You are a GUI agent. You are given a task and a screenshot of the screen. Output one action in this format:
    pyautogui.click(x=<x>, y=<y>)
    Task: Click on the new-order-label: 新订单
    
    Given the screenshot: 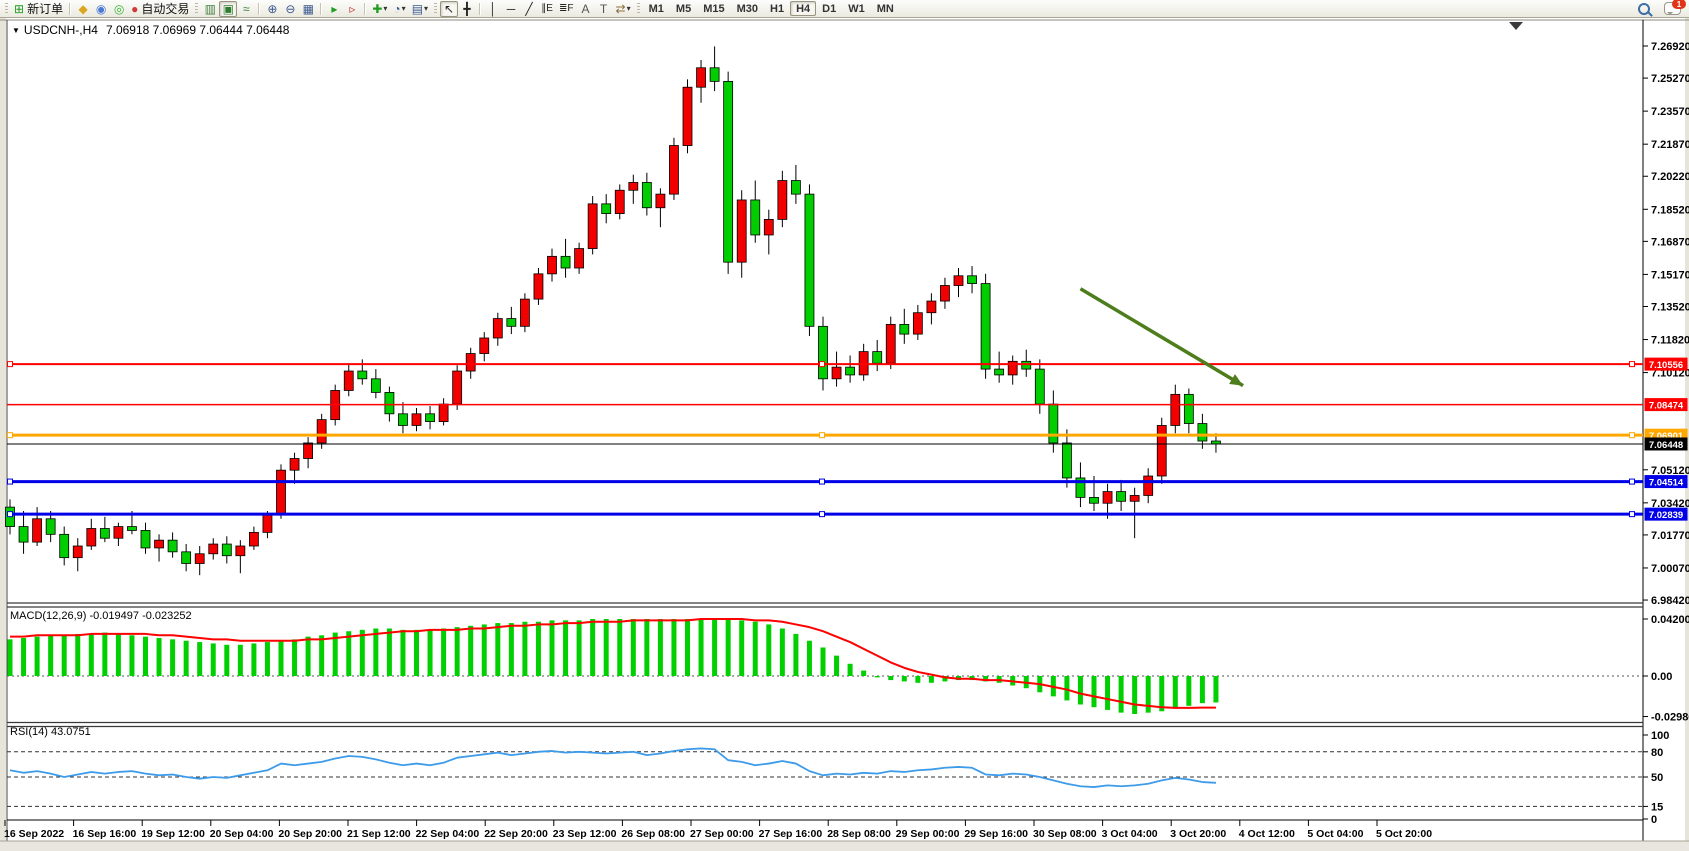 What is the action you would take?
    pyautogui.click(x=45, y=9)
    